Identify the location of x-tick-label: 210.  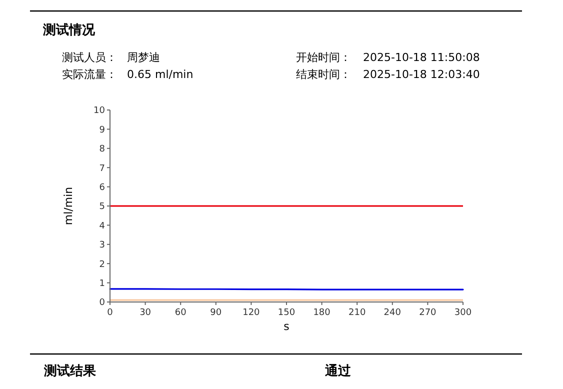
(357, 313).